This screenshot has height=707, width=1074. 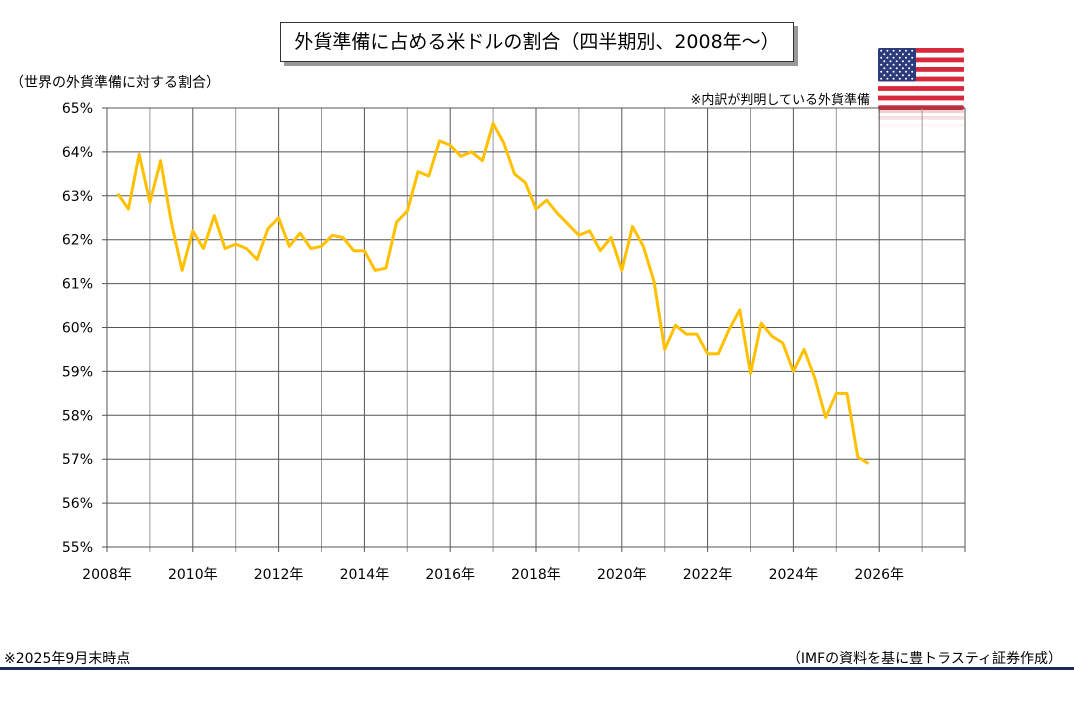 I want to click on footer-rule, so click(x=537, y=668).